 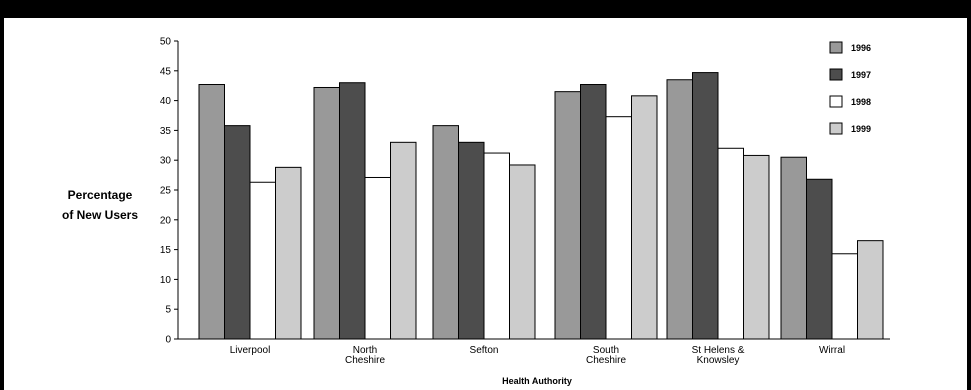 What do you see at coordinates (365, 350) in the screenshot?
I see `category-label-line: North` at bounding box center [365, 350].